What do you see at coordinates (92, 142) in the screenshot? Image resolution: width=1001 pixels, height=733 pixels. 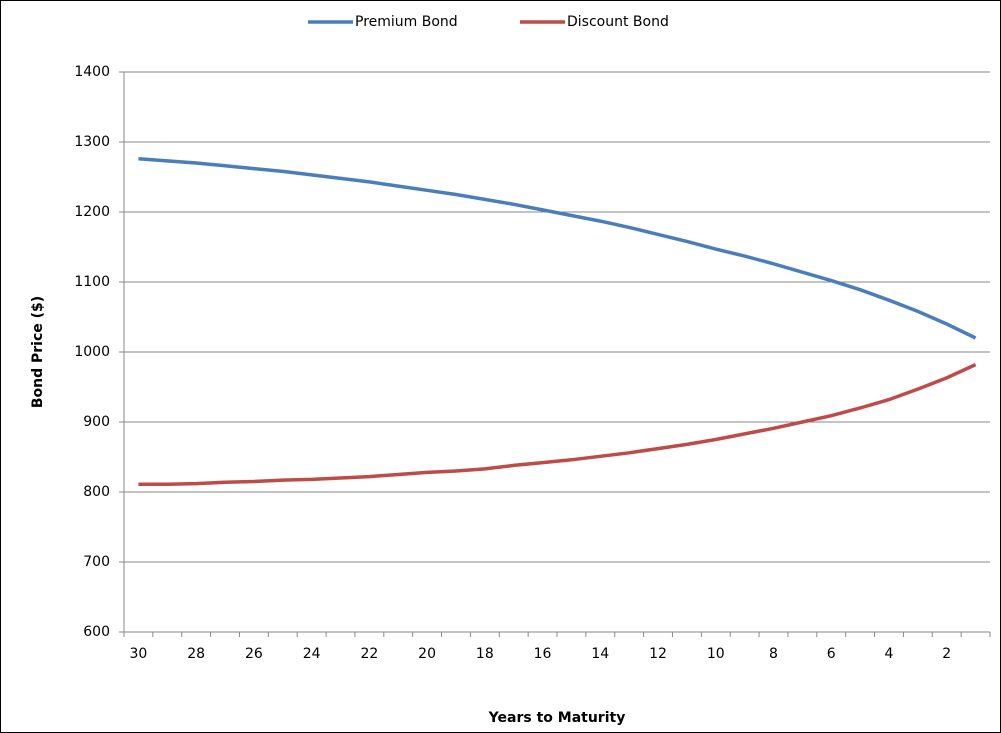 I see `y-tick-label: 1300` at bounding box center [92, 142].